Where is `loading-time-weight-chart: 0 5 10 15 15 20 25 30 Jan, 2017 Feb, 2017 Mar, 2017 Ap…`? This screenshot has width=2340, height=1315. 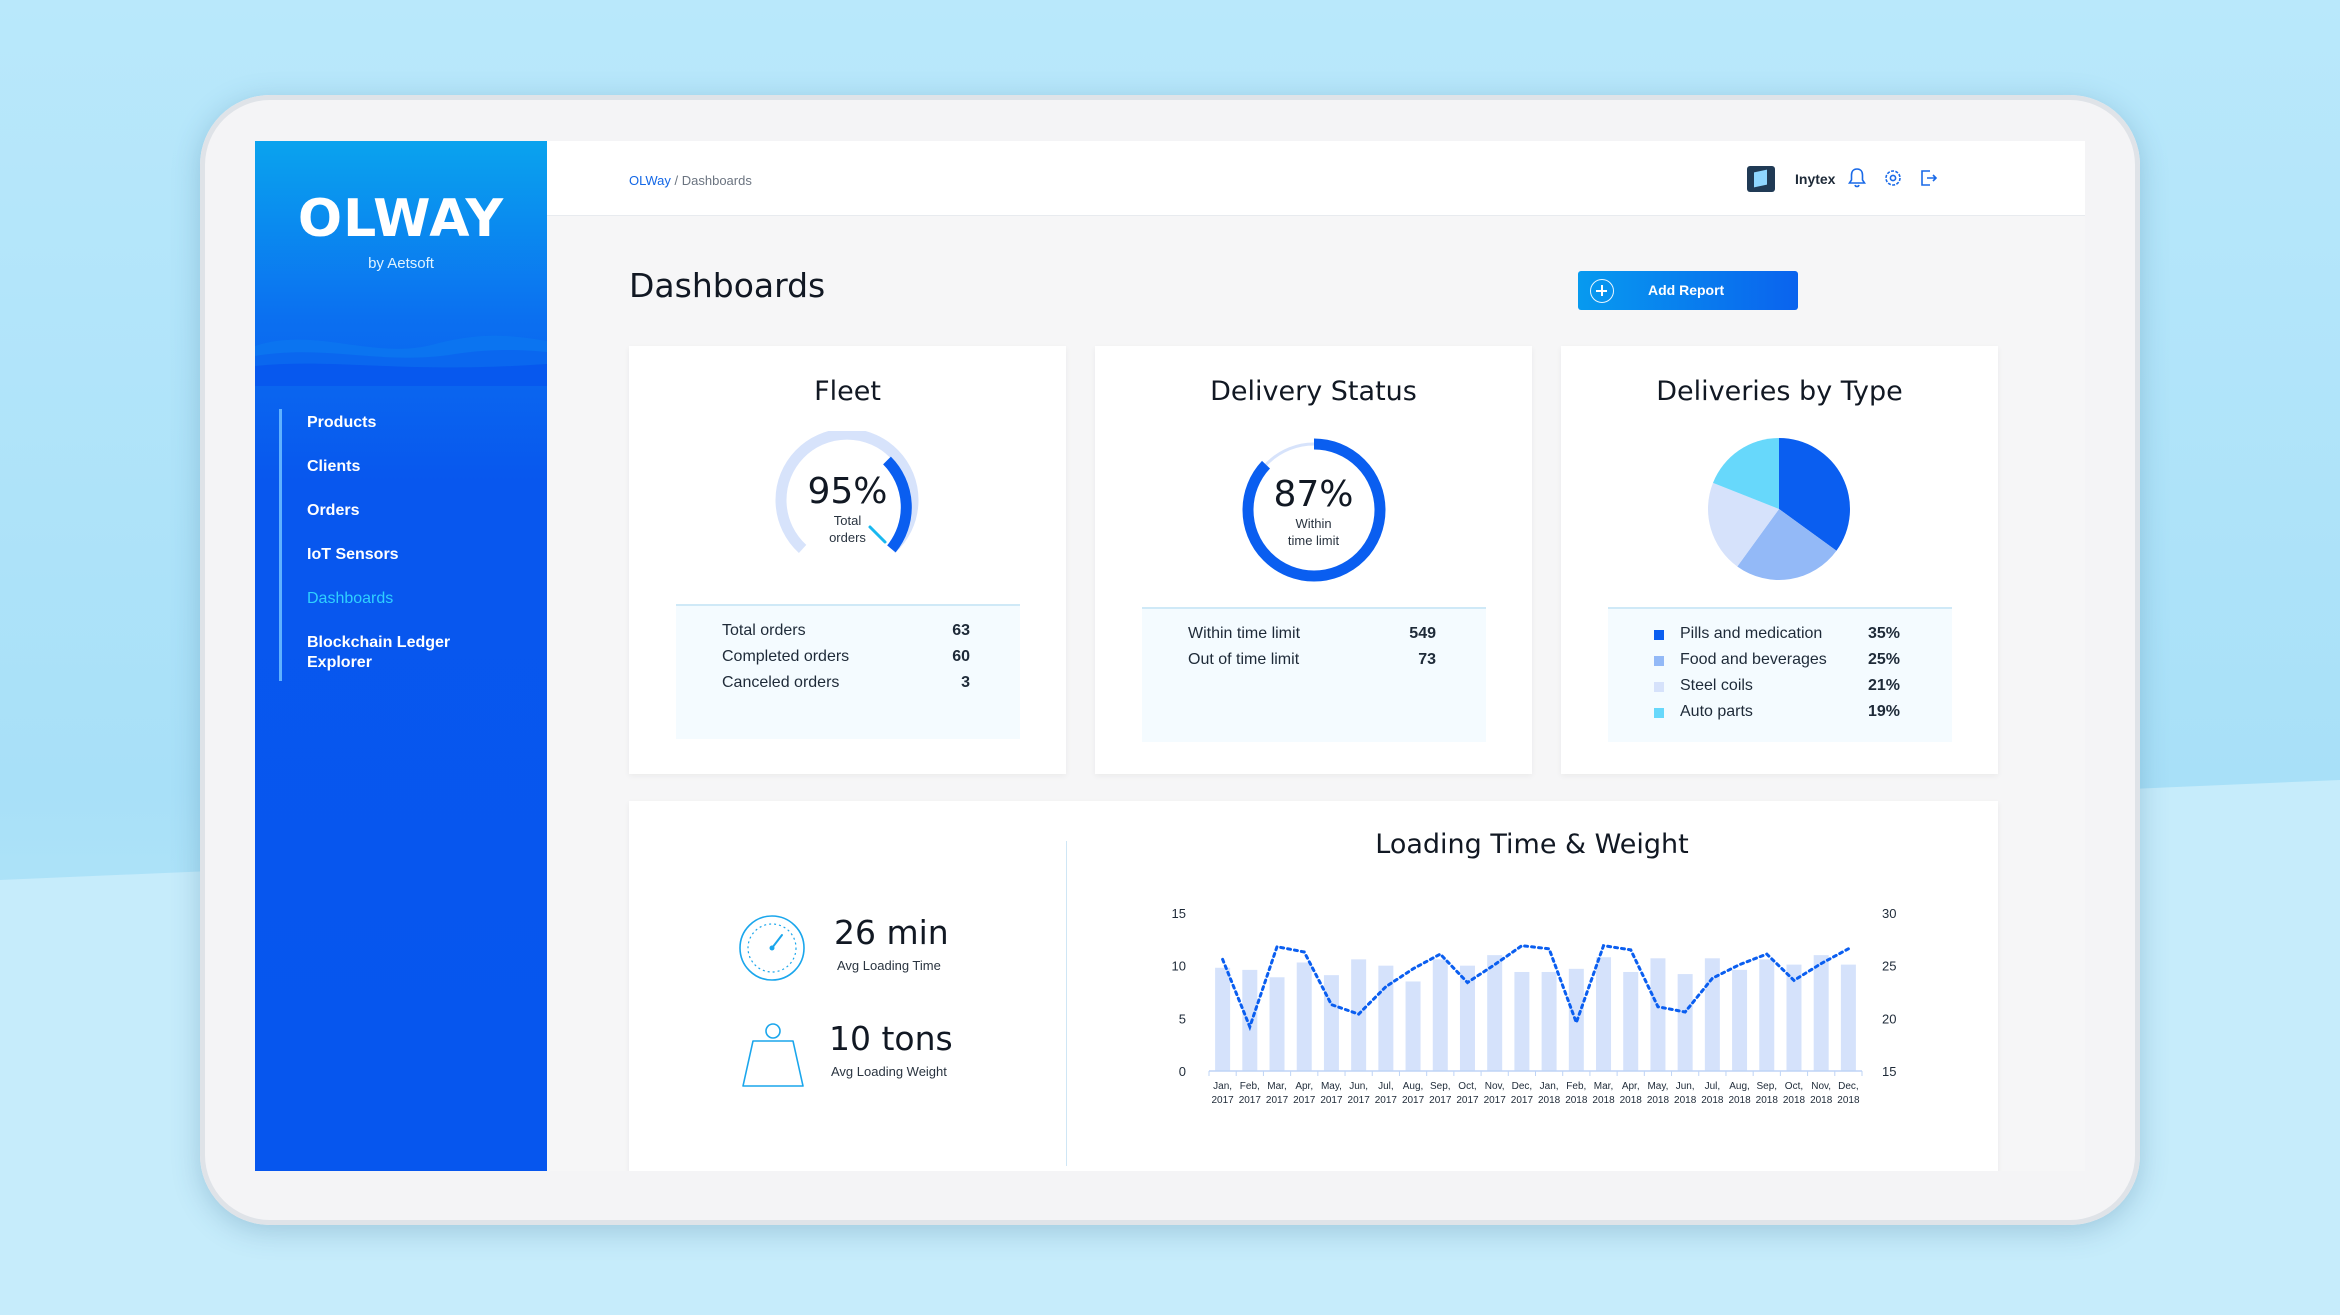
loading-time-weight-chart: 0 5 10 15 15 20 25 30 Jan, 2017 Feb, 2017 Mar, 2017 Ap… is located at coordinates (1534, 1006).